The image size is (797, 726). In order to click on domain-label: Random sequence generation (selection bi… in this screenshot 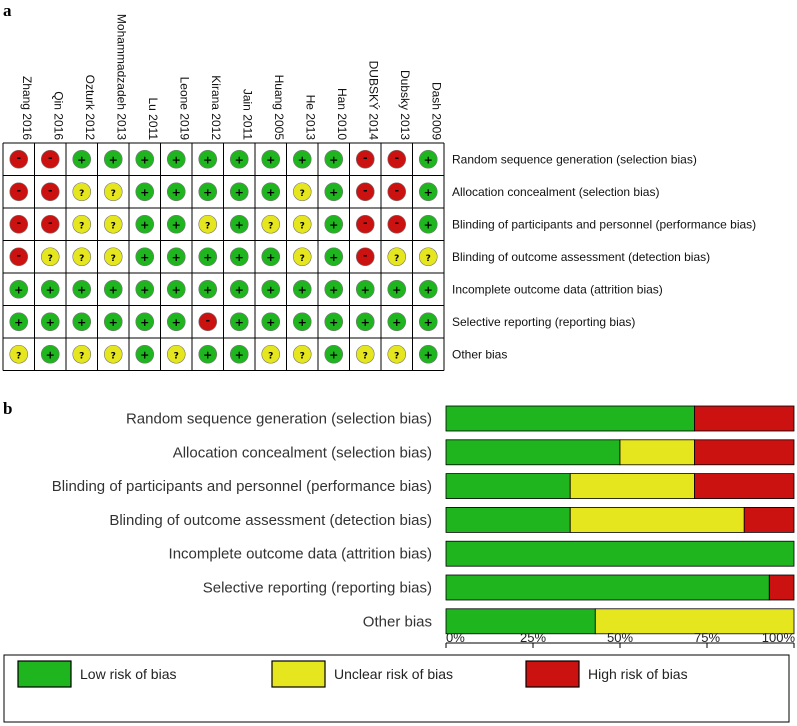, I will do `click(574, 159)`.